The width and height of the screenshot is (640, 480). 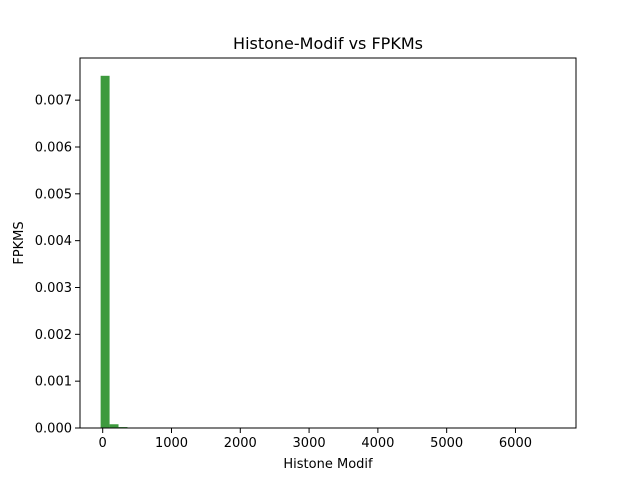 I want to click on y-tick-label: 0.000, so click(x=53, y=429).